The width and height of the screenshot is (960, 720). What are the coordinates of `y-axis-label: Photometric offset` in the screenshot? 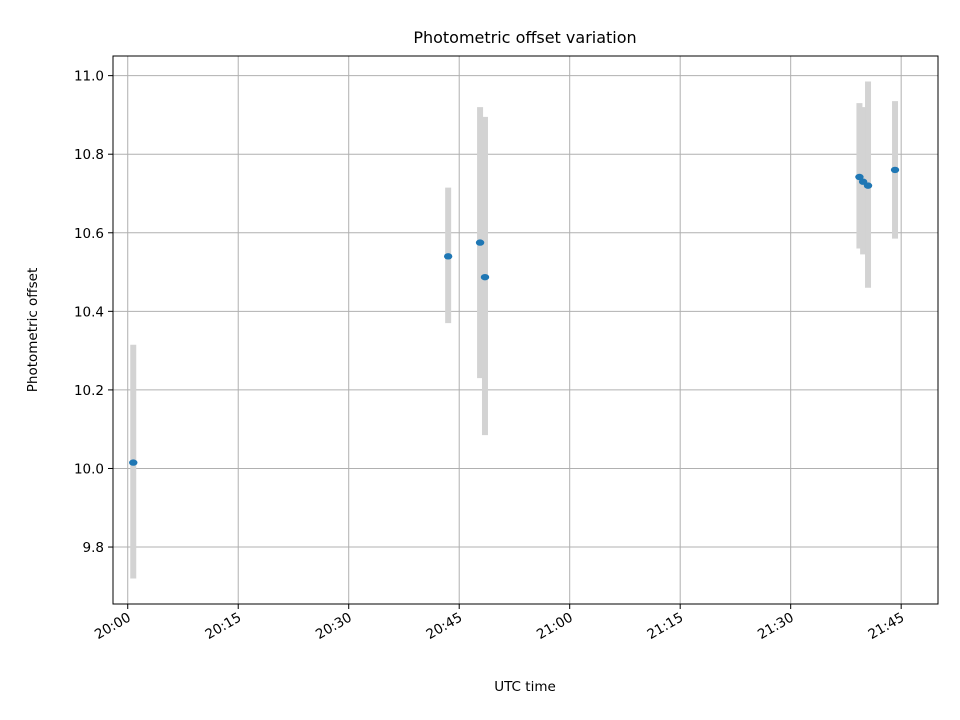 It's located at (33, 330).